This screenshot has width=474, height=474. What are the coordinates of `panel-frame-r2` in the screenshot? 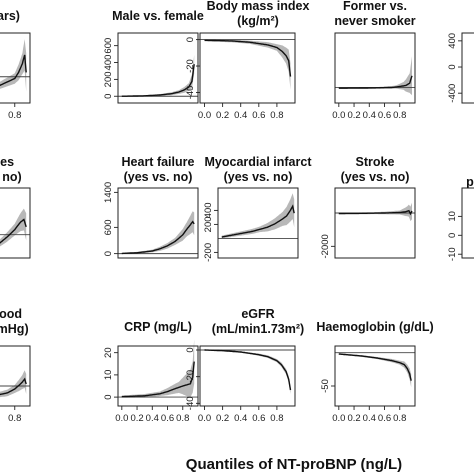 It's located at (467, 223).